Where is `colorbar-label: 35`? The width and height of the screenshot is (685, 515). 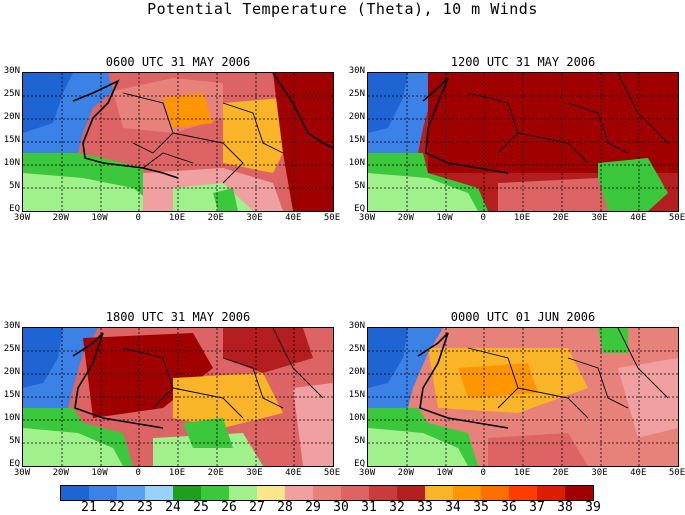
colorbar-label: 35 is located at coordinates (481, 507).